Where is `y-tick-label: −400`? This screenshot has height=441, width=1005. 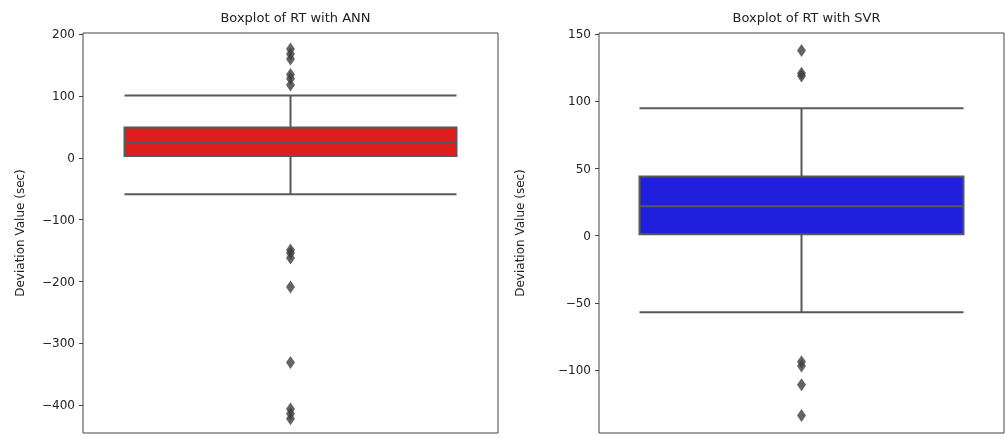 y-tick-label: −400 is located at coordinates (58, 405).